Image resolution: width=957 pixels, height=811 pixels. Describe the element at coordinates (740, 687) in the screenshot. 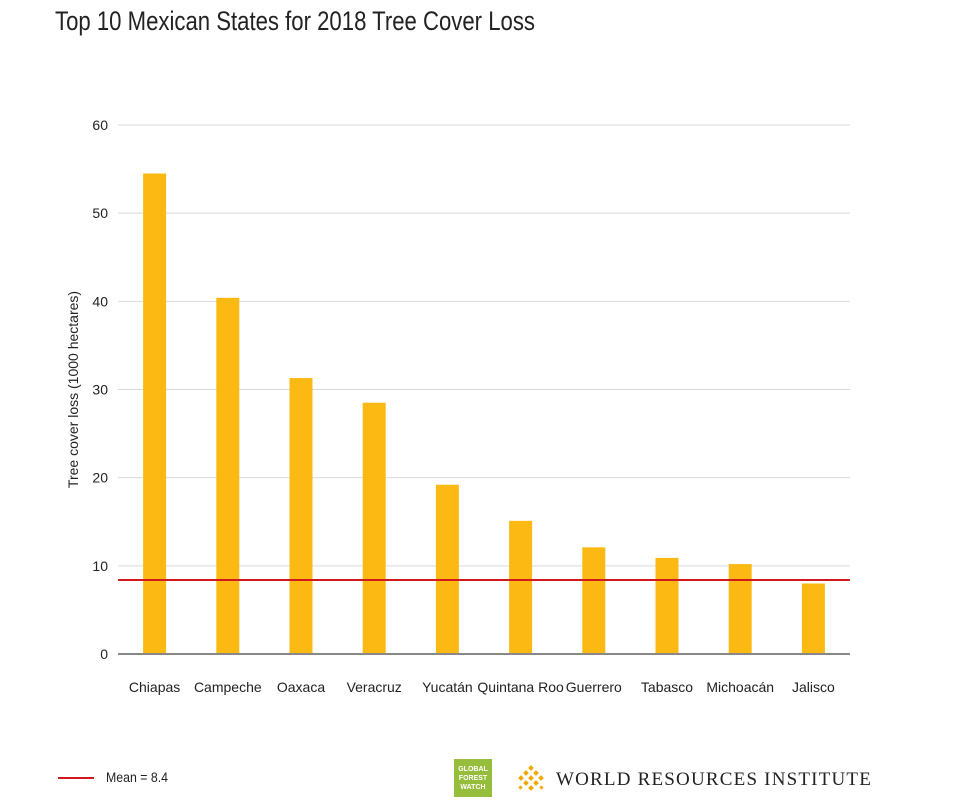

I see `x-tick-label: Michoacán` at that location.